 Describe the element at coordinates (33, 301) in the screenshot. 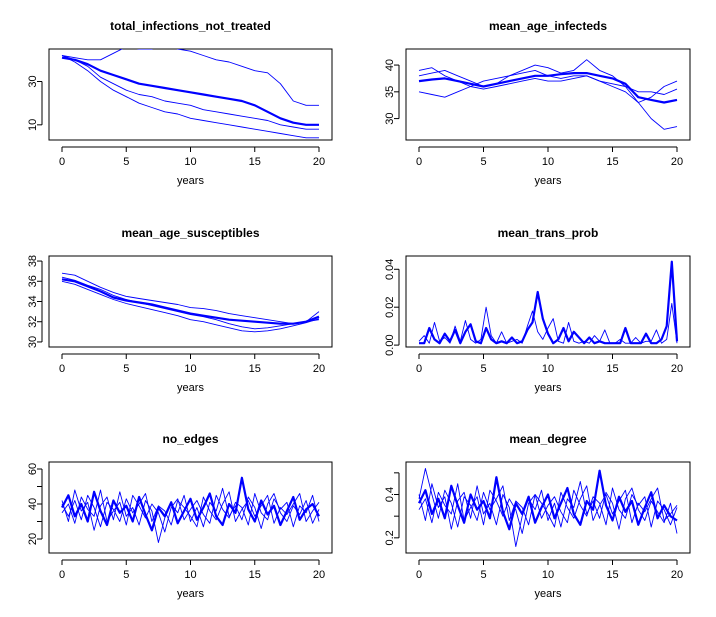

I see `y-tick-label: 34` at that location.